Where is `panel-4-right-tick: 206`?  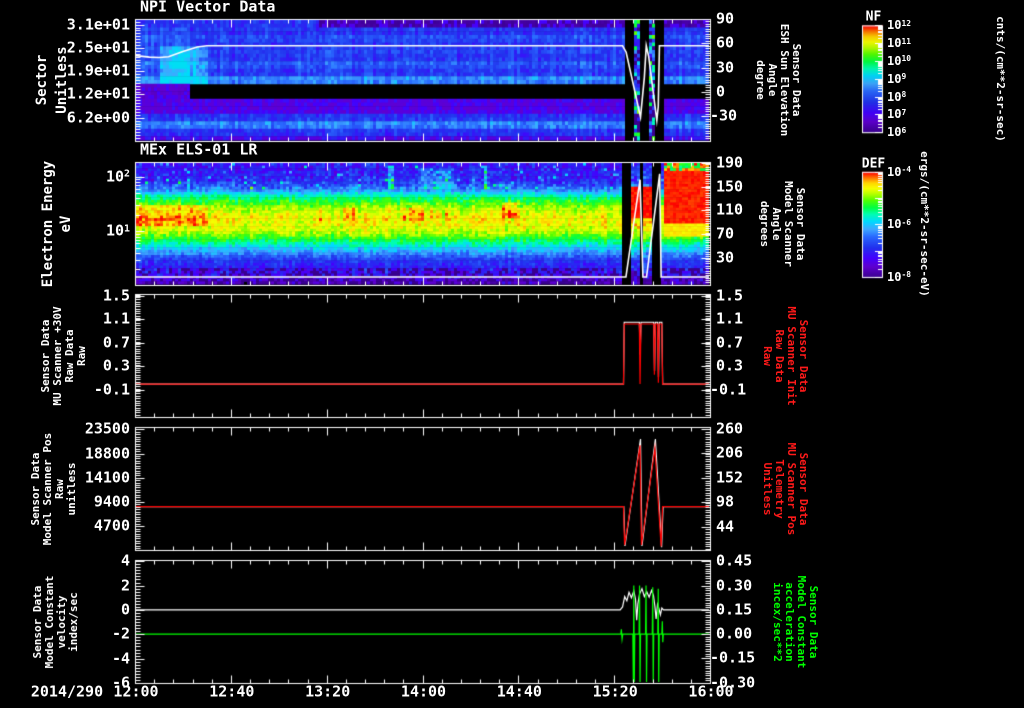 panel-4-right-tick: 206 is located at coordinates (730, 452).